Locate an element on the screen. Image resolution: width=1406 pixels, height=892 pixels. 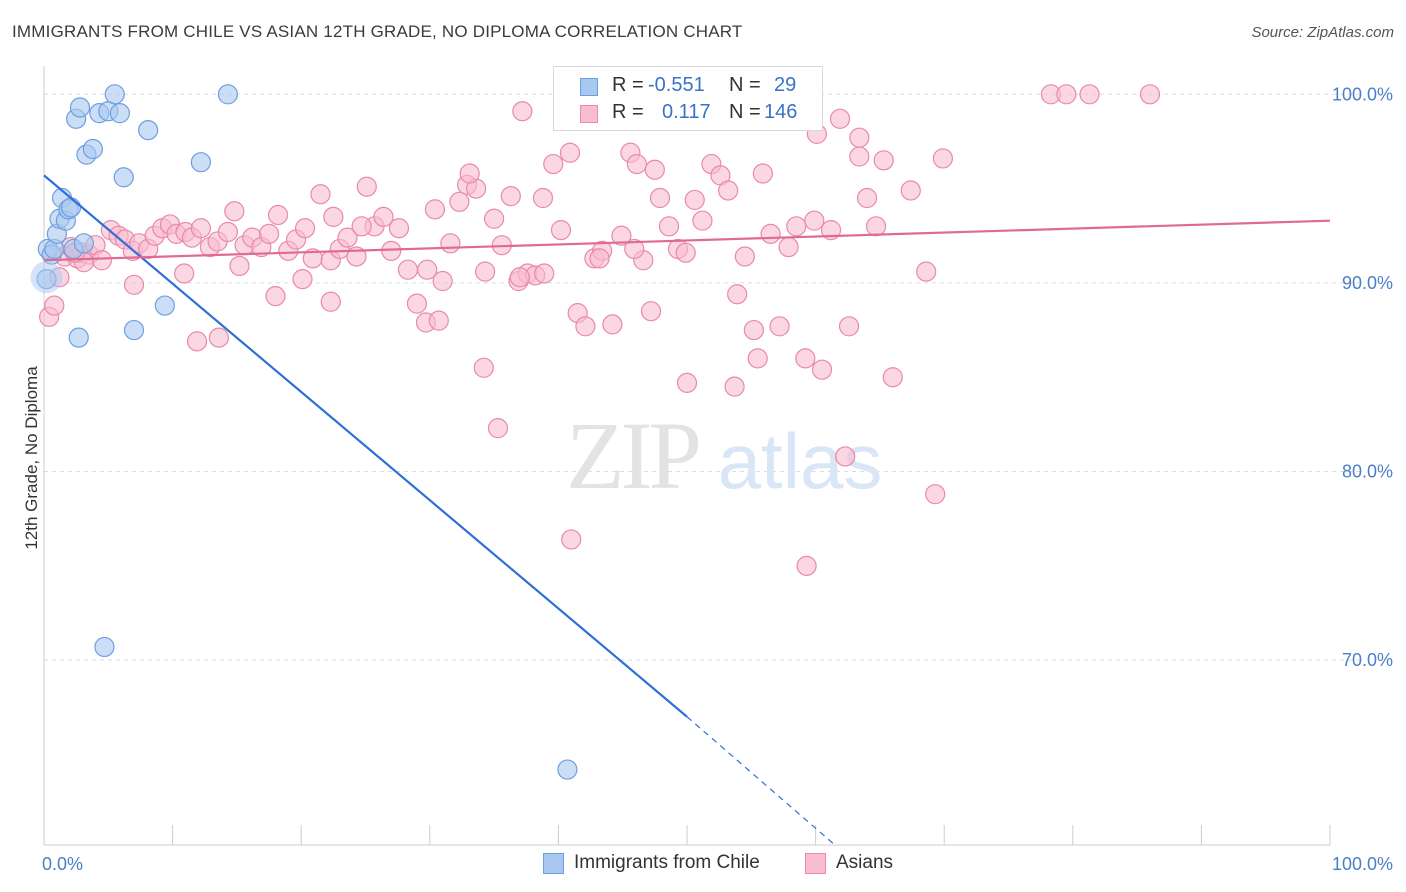
x-tick-label: 0.0% is located at coordinates (62, 864).